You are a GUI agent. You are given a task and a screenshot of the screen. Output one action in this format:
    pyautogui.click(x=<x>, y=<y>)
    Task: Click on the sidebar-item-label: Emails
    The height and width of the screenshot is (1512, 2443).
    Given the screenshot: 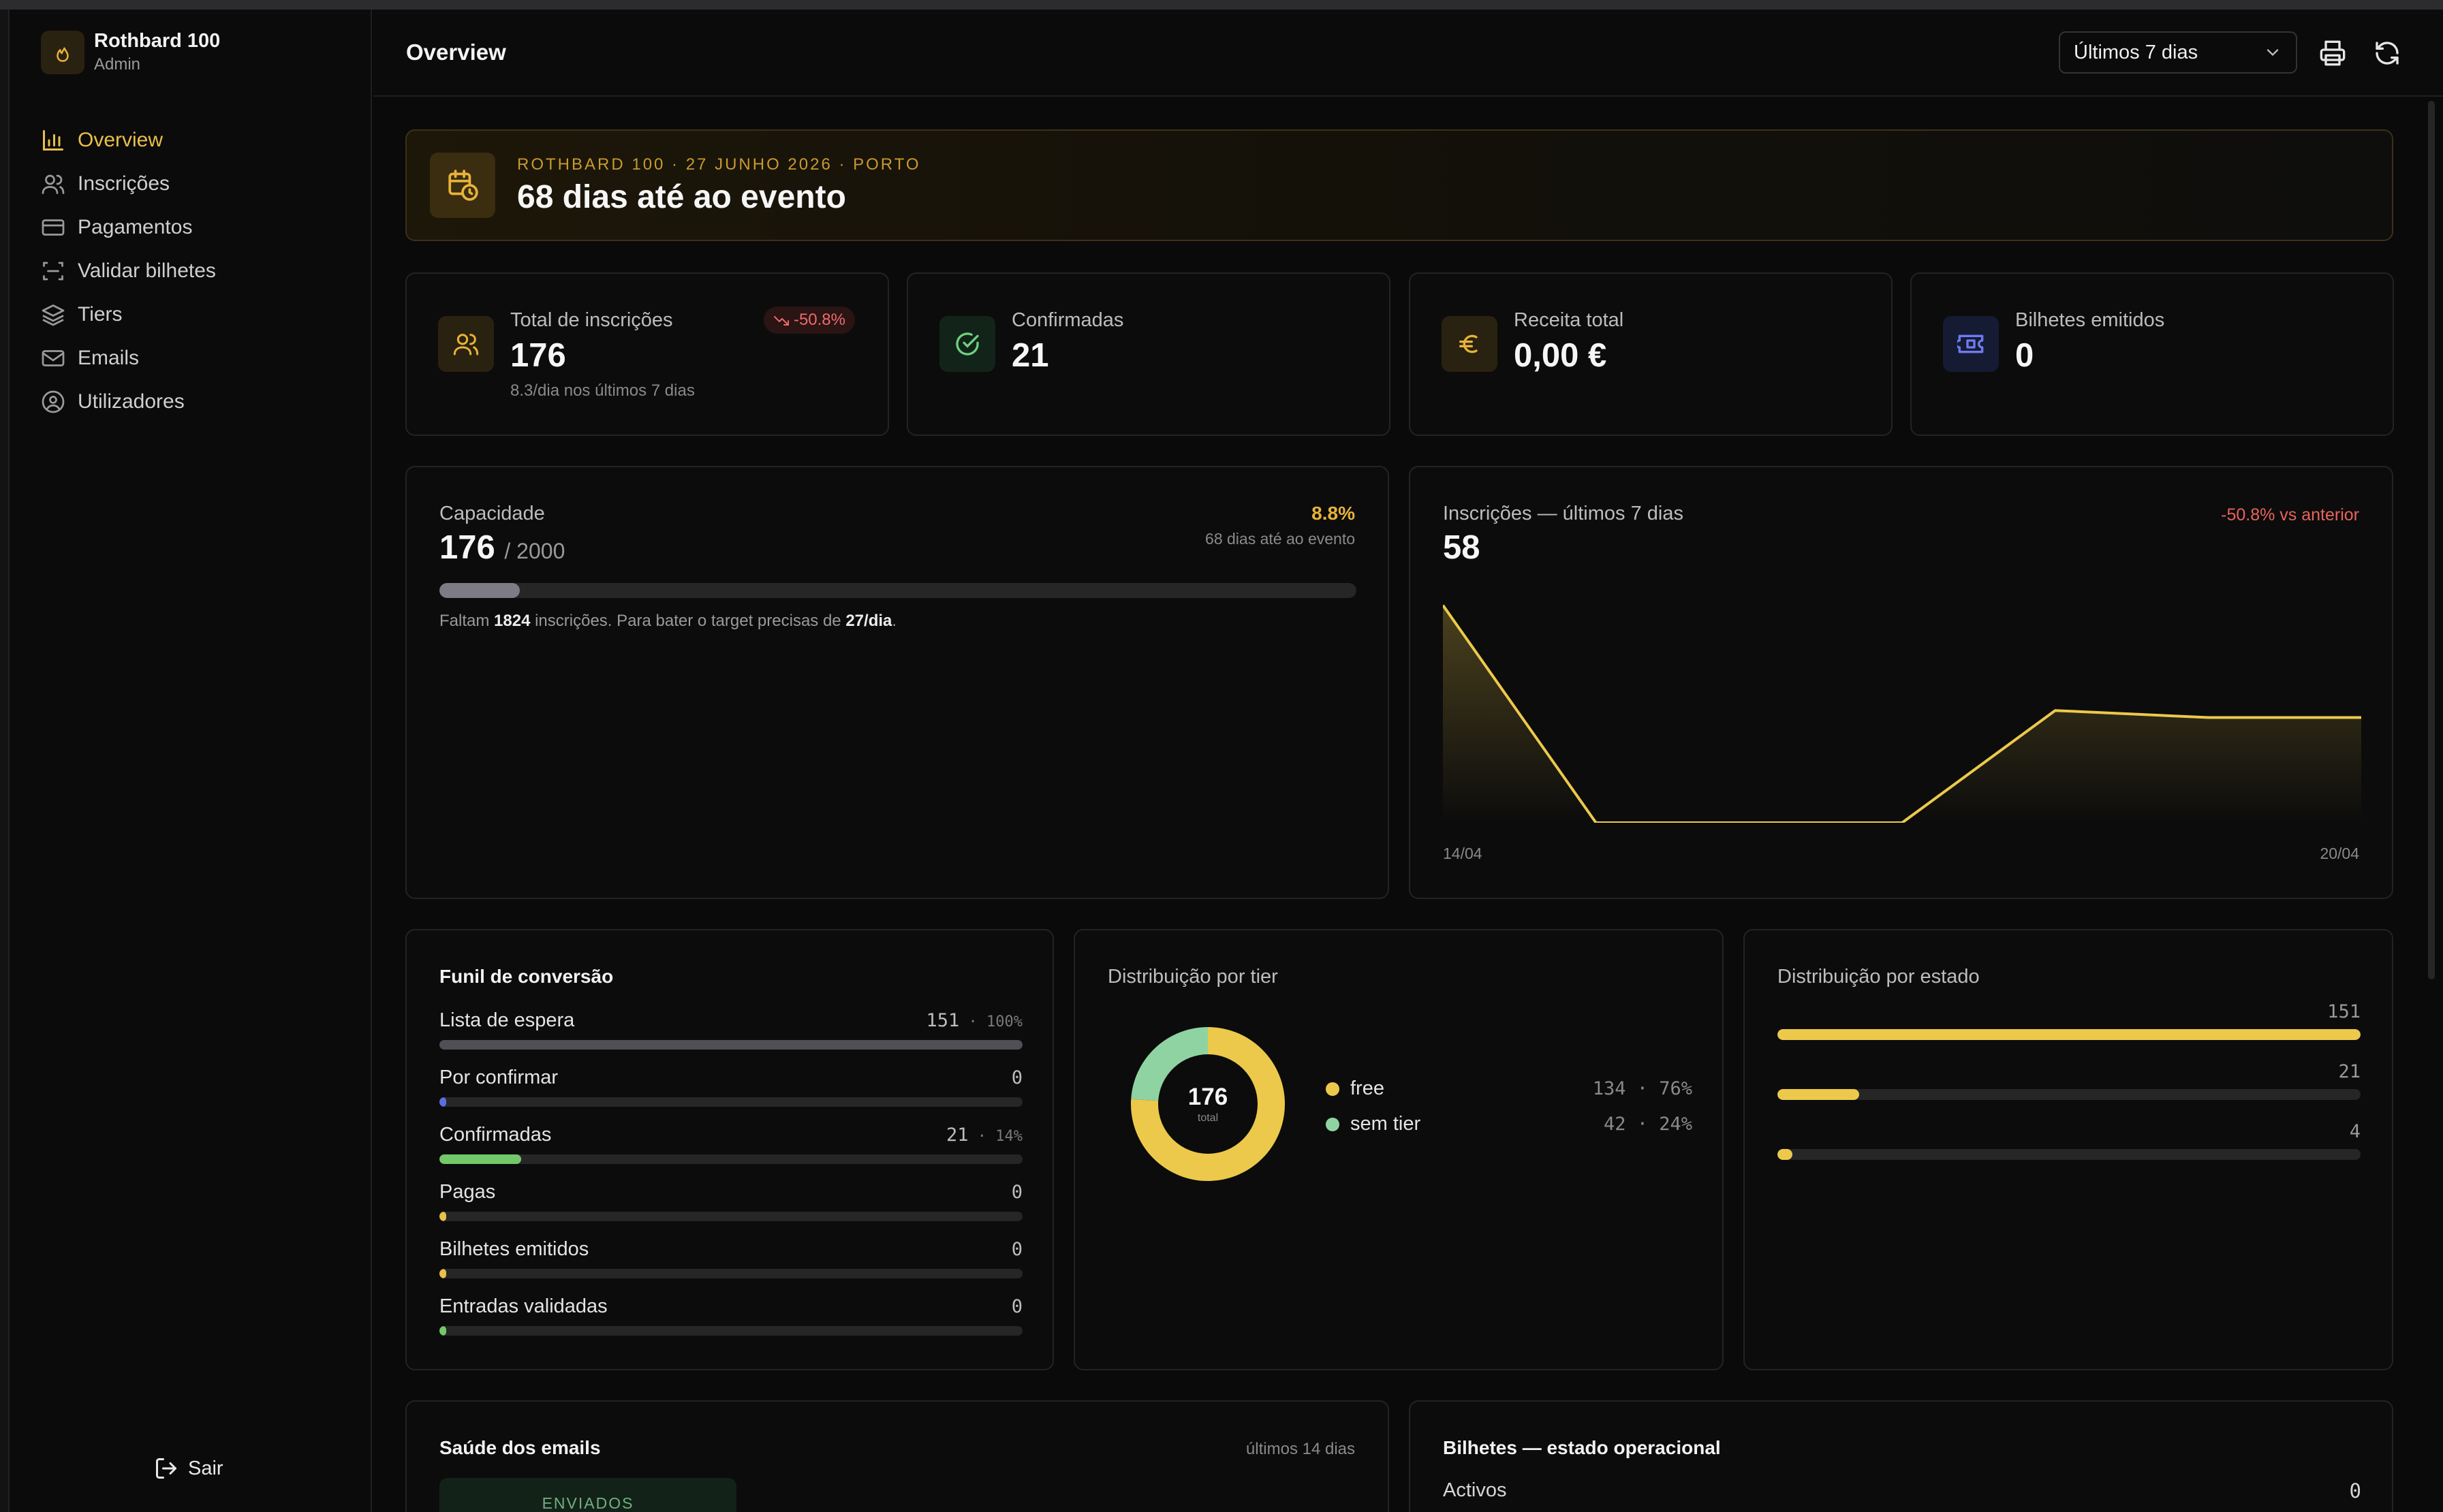 What is the action you would take?
    pyautogui.click(x=109, y=358)
    